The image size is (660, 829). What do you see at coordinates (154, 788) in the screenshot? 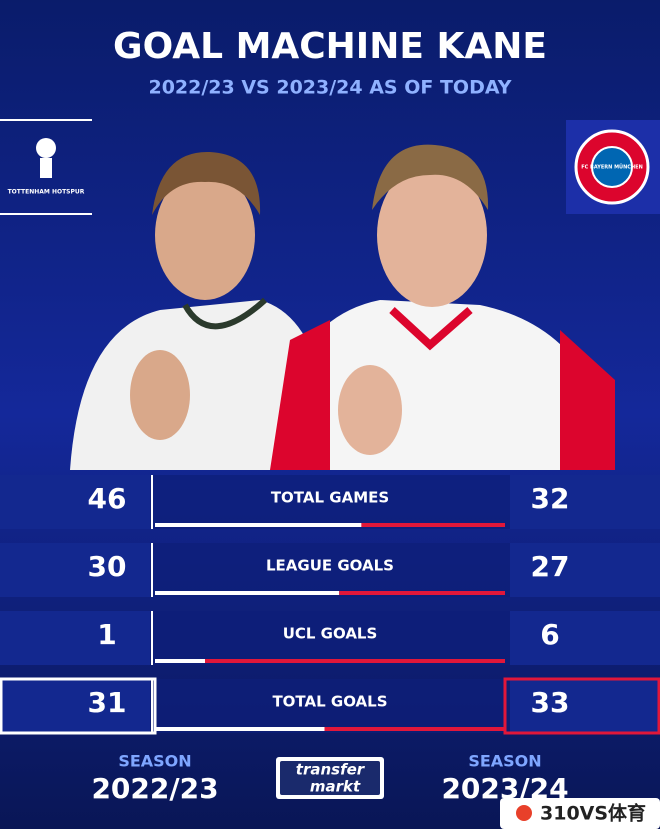
I see `season-label: 2022/23` at bounding box center [154, 788].